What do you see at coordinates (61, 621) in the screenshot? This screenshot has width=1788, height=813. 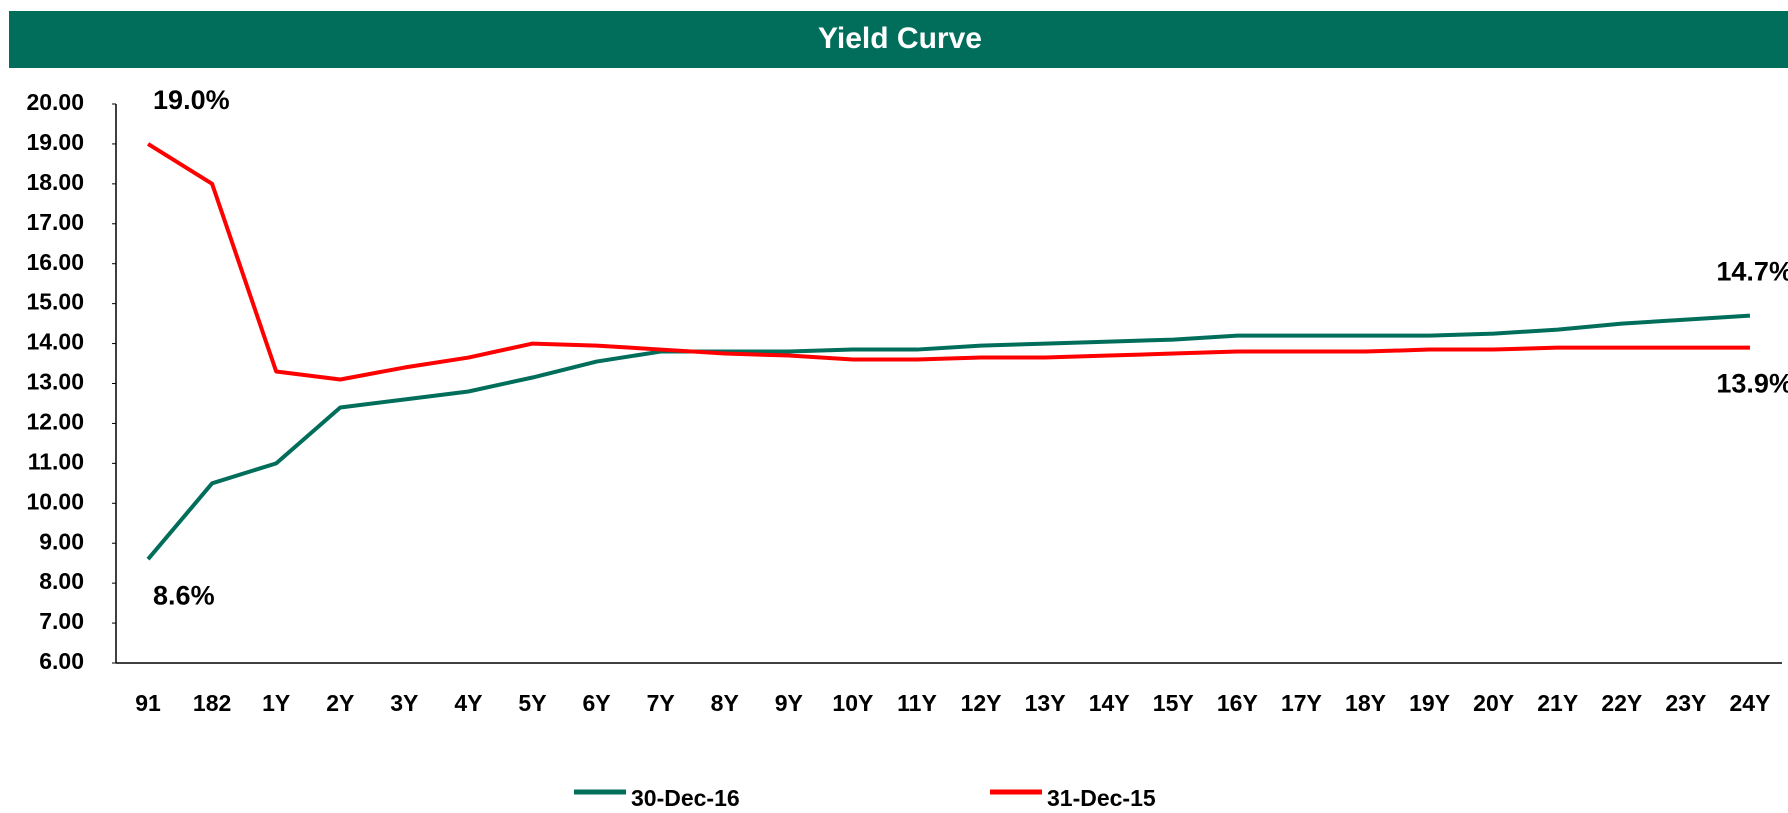 I see `y-tick-label: 7.00` at bounding box center [61, 621].